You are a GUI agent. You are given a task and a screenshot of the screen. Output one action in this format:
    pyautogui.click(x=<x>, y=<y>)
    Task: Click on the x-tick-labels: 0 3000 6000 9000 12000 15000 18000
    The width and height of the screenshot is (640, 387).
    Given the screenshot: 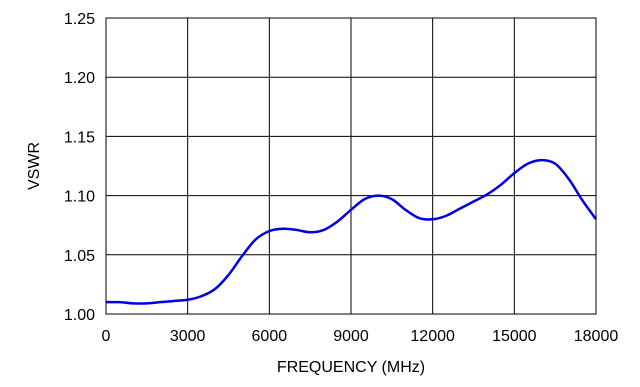 What is the action you would take?
    pyautogui.click(x=360, y=336)
    